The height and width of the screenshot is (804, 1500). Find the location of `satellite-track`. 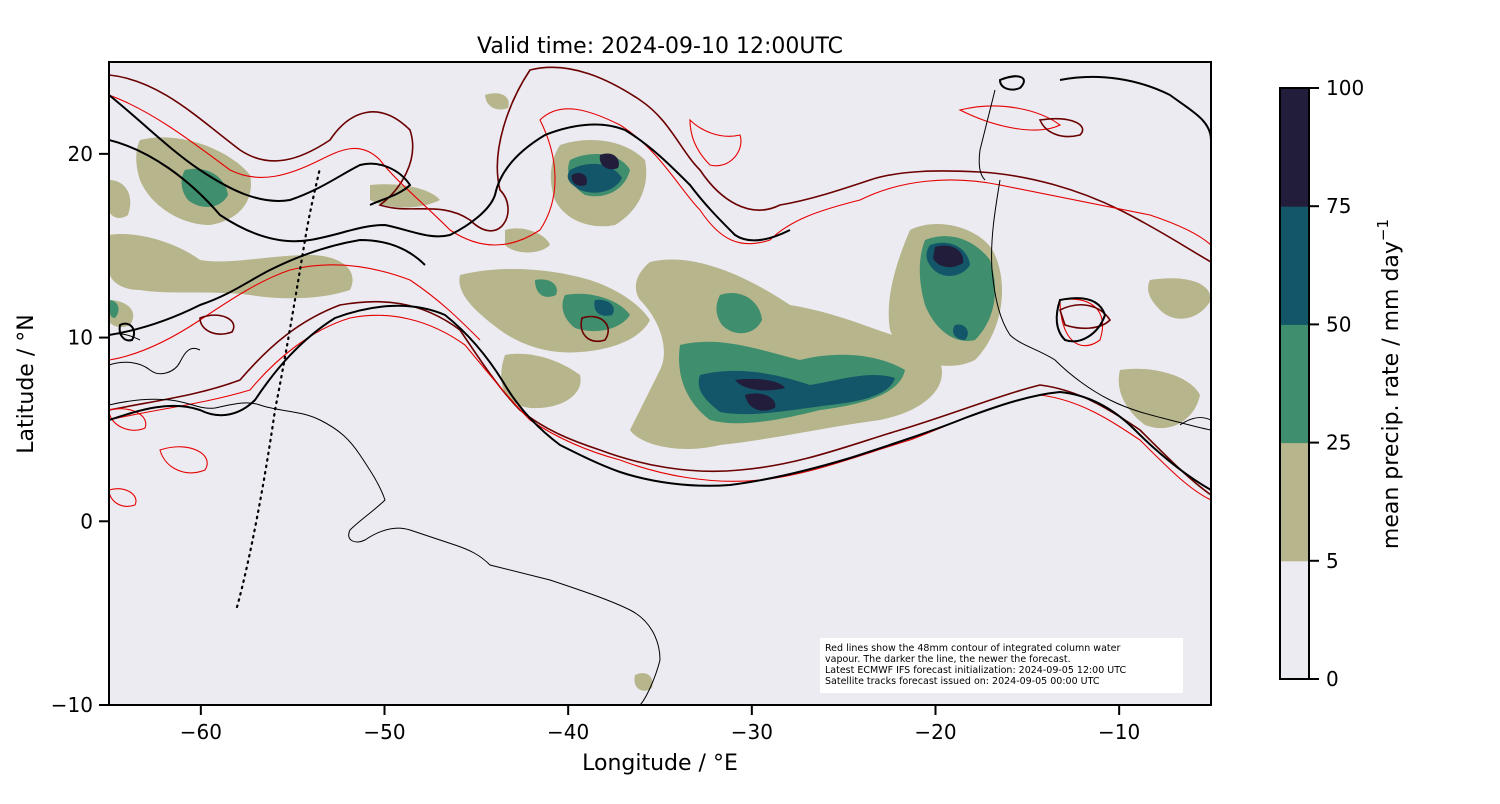

satellite-track is located at coordinates (278, 387).